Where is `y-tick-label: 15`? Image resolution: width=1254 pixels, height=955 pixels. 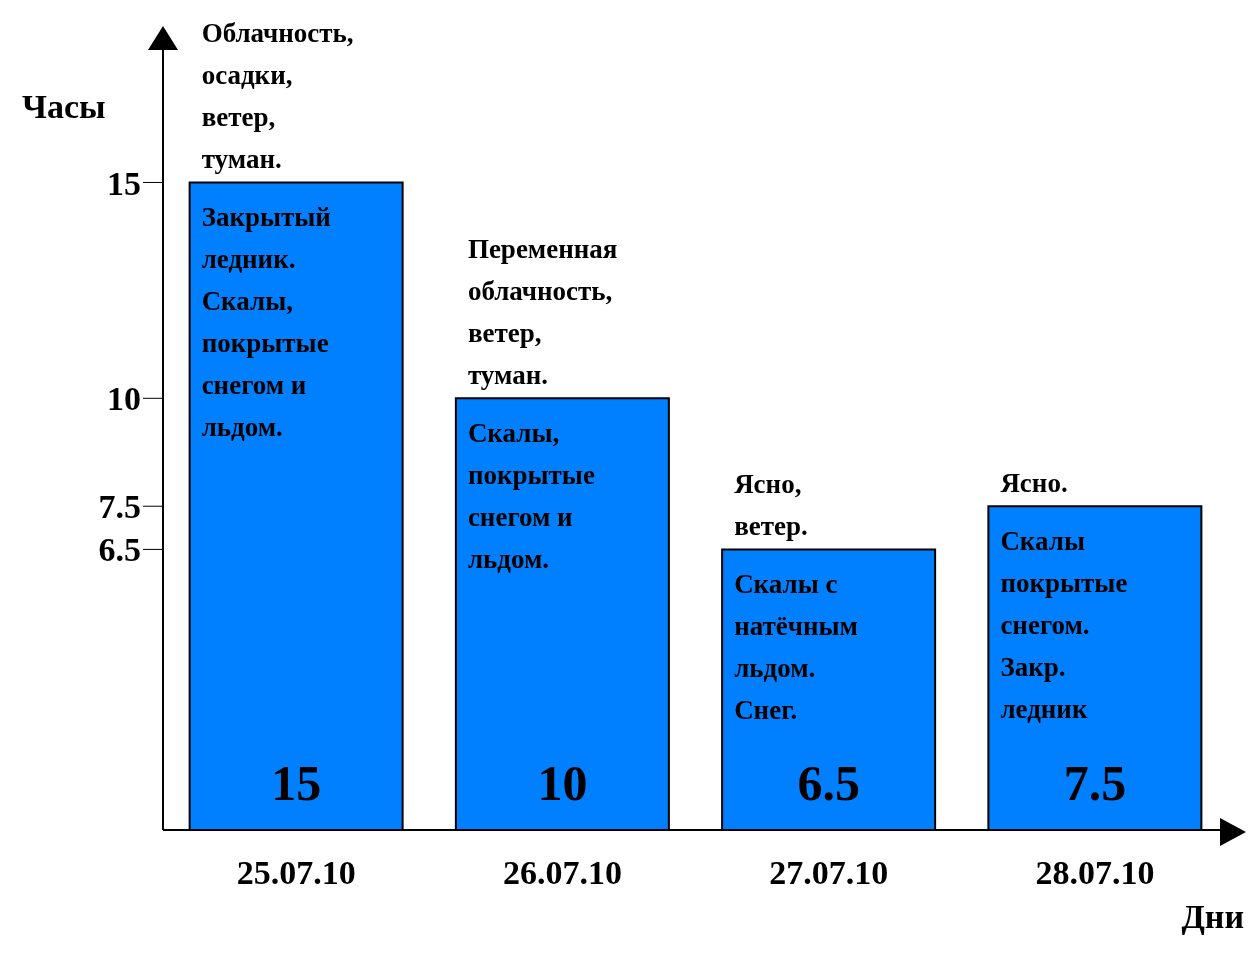
y-tick-label: 15 is located at coordinates (124, 183).